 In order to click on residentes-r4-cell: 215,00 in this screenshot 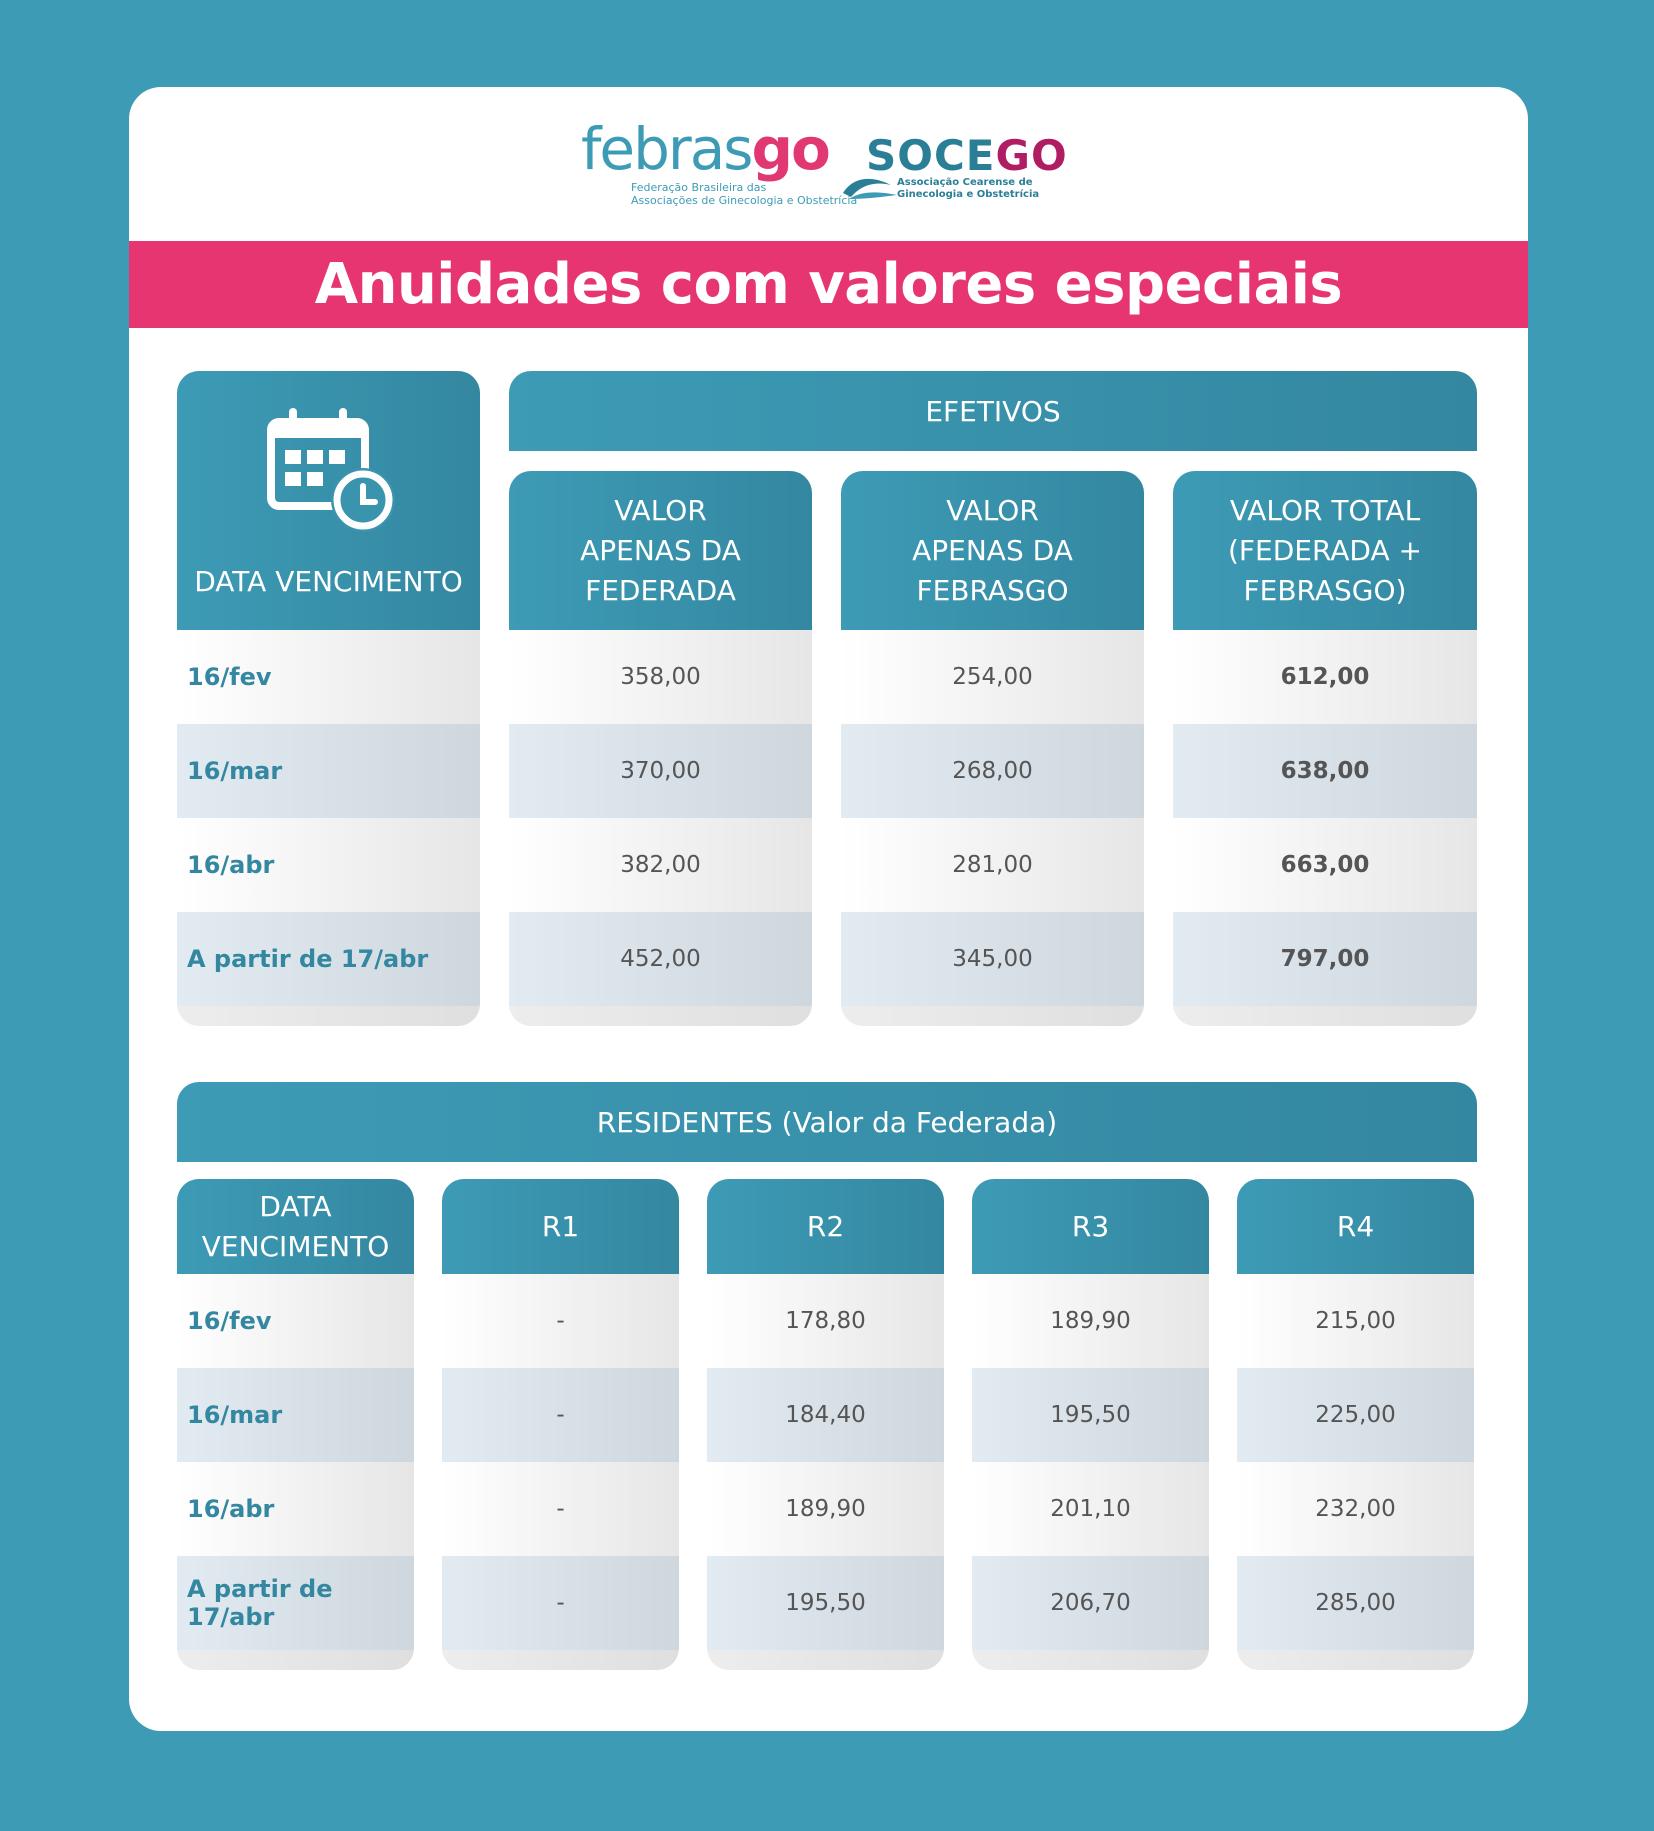, I will do `click(1355, 1321)`.